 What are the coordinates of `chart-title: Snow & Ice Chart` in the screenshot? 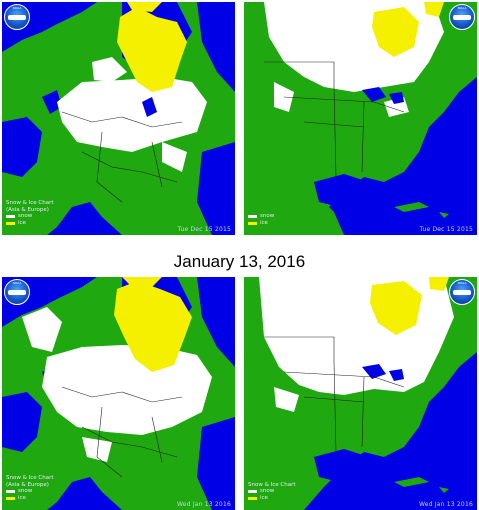 It's located at (272, 484).